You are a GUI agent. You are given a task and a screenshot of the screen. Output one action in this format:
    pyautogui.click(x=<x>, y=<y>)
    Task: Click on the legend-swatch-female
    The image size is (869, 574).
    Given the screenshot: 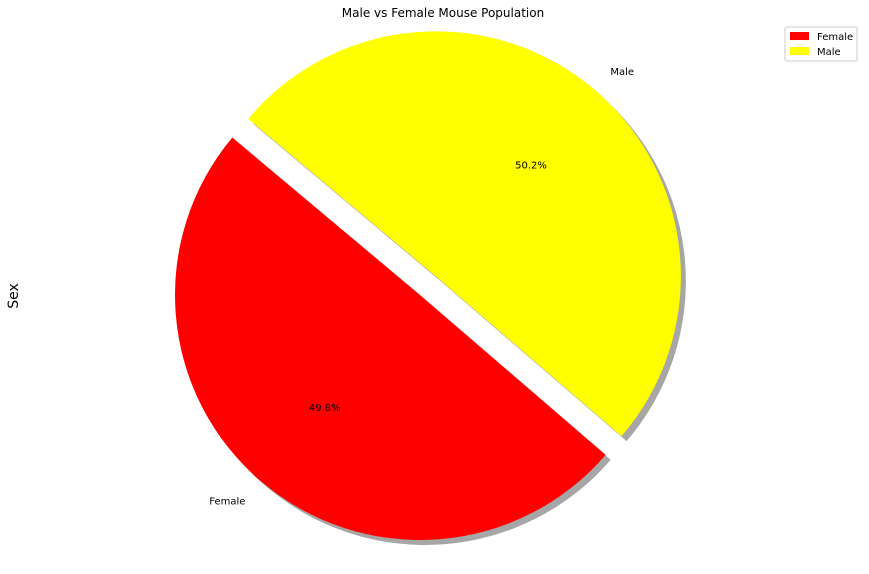 What is the action you would take?
    pyautogui.click(x=799, y=36)
    